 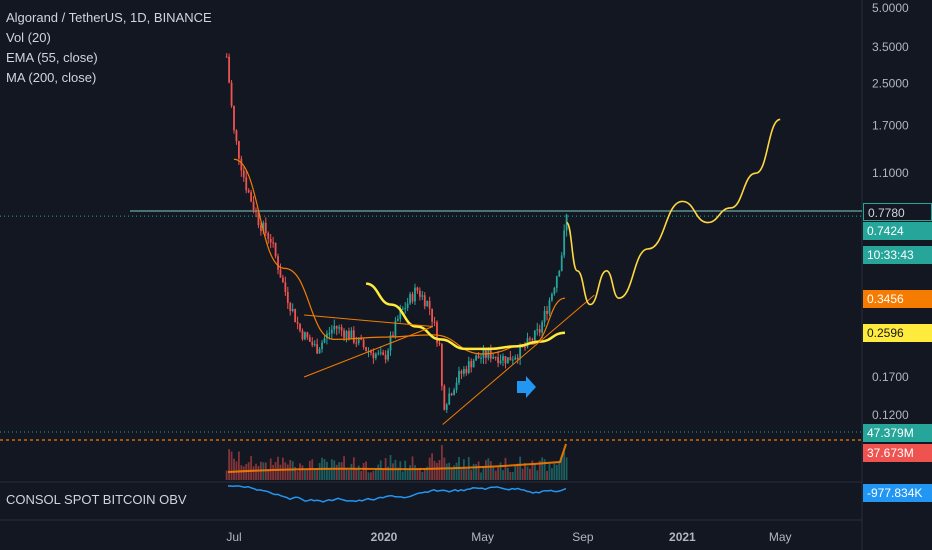 What do you see at coordinates (28, 37) in the screenshot?
I see `vol-indicator-label: Vol (20)` at bounding box center [28, 37].